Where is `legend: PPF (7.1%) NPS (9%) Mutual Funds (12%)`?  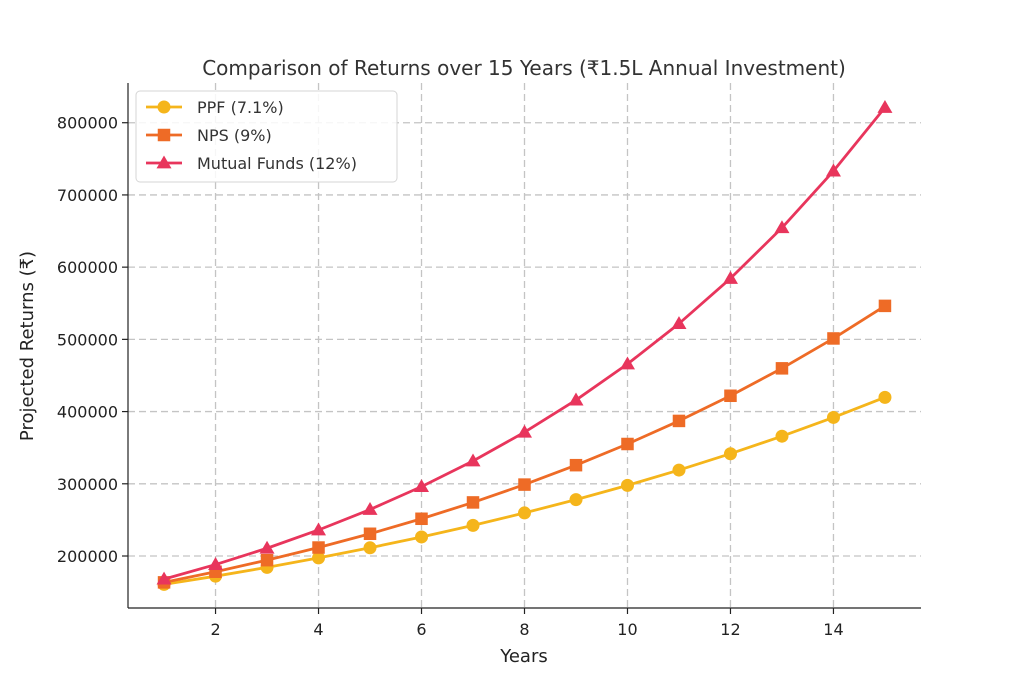 legend: PPF (7.1%) NPS (9%) Mutual Funds (12%) is located at coordinates (266, 136).